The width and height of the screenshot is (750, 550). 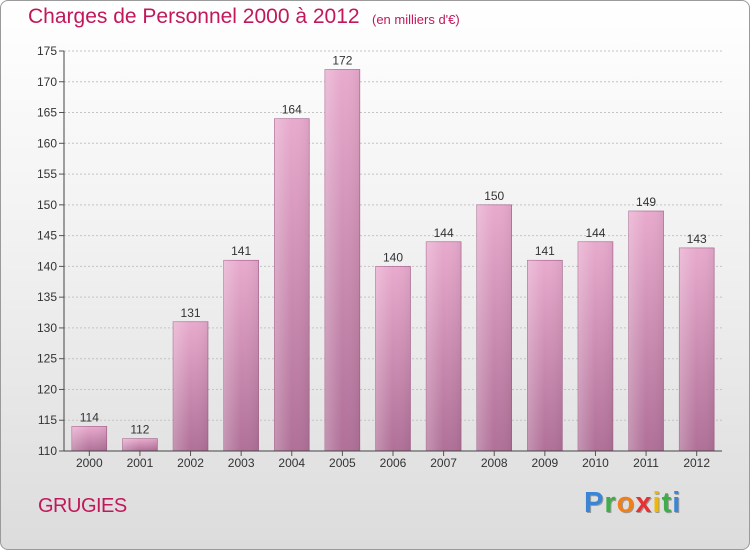 I want to click on data-label: 143, so click(x=697, y=239).